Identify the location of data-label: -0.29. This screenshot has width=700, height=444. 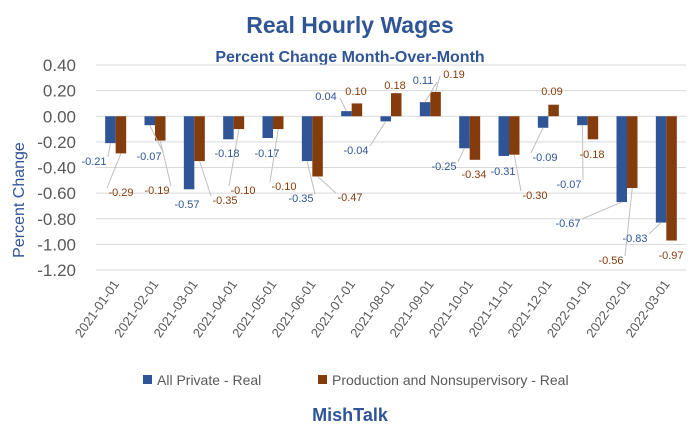
(120, 193).